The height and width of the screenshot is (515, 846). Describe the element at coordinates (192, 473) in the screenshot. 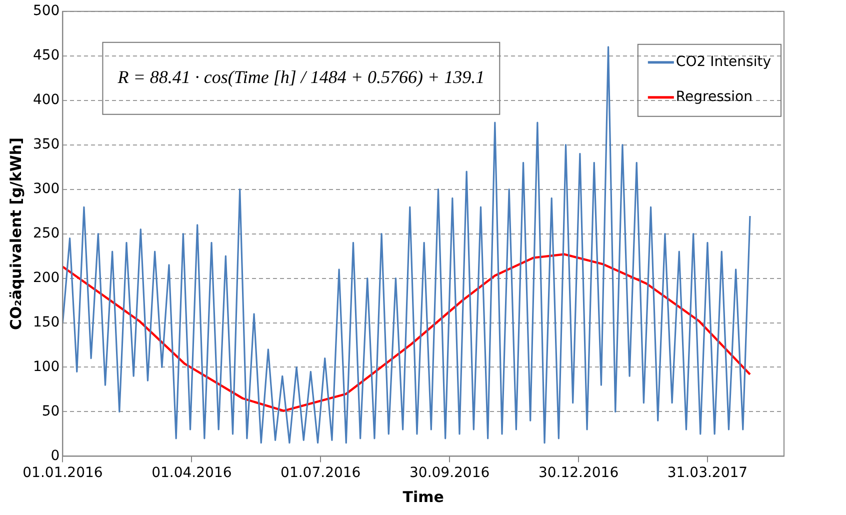

I see `x-tick-label: 01.04.2016` at that location.